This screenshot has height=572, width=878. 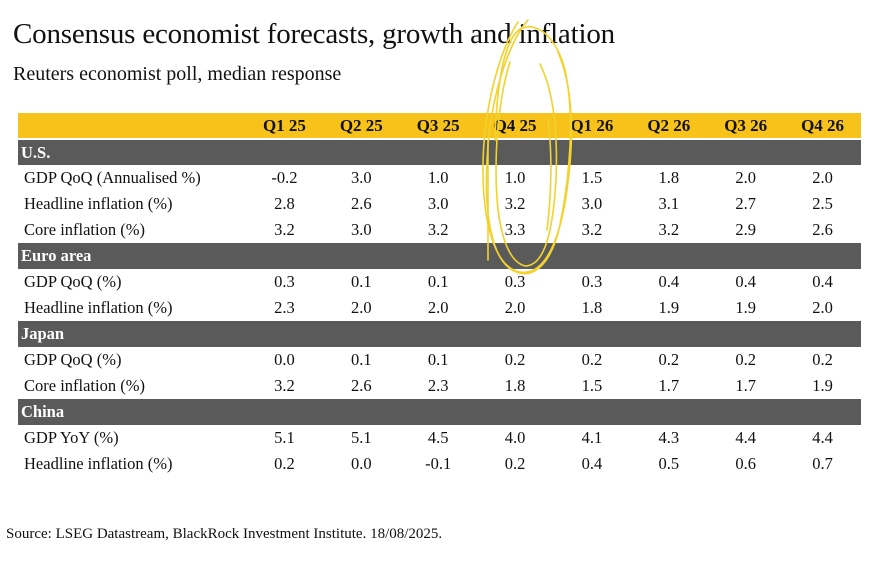 I want to click on value-cell: 1.7, so click(x=669, y=385).